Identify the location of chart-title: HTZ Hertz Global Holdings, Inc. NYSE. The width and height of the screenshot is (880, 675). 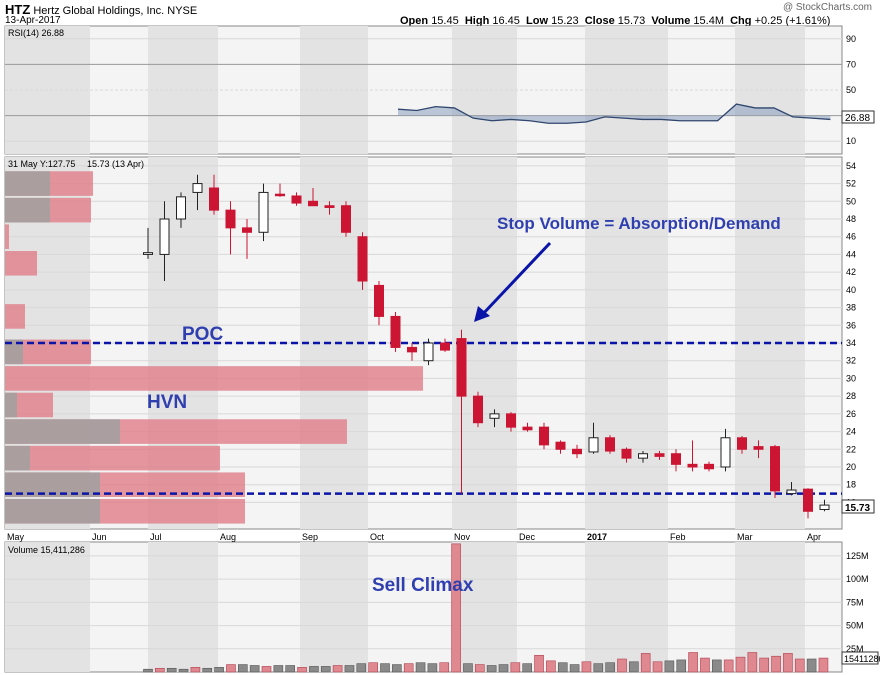
(101, 9).